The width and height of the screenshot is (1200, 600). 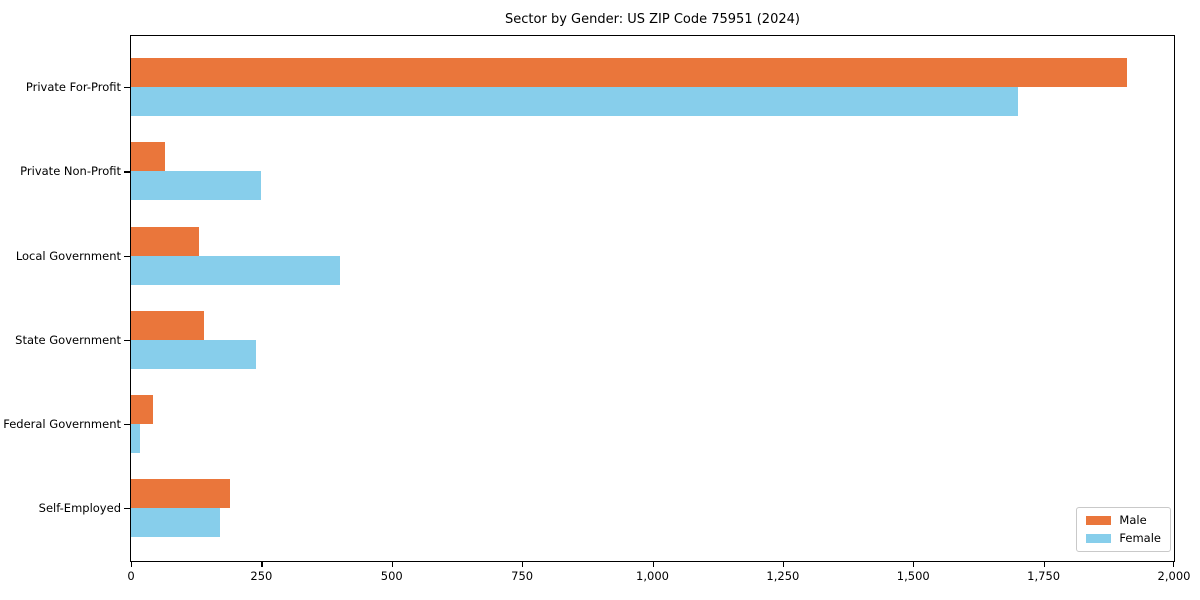 What do you see at coordinates (1099, 538) in the screenshot?
I see `legend-swatch-female` at bounding box center [1099, 538].